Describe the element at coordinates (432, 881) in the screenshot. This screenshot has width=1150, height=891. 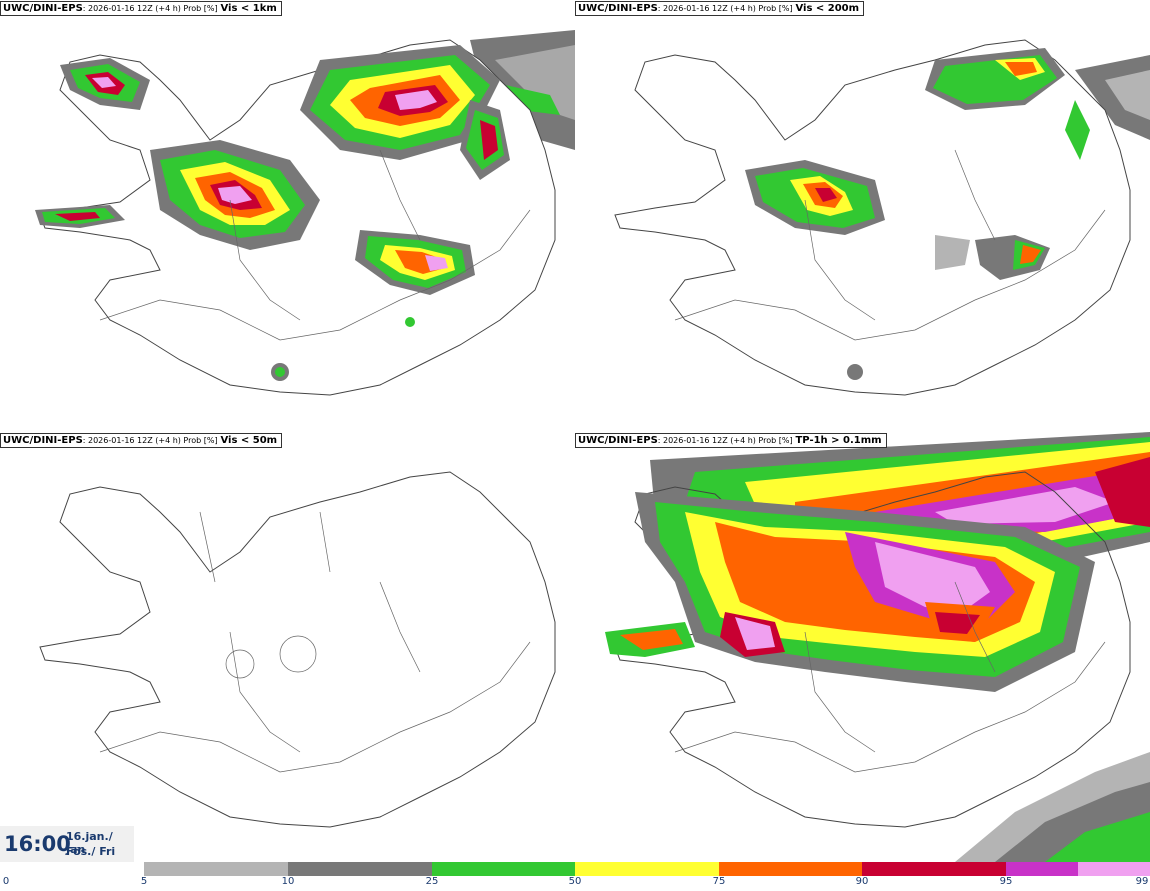
I see `legend-tick-label: 25` at that location.